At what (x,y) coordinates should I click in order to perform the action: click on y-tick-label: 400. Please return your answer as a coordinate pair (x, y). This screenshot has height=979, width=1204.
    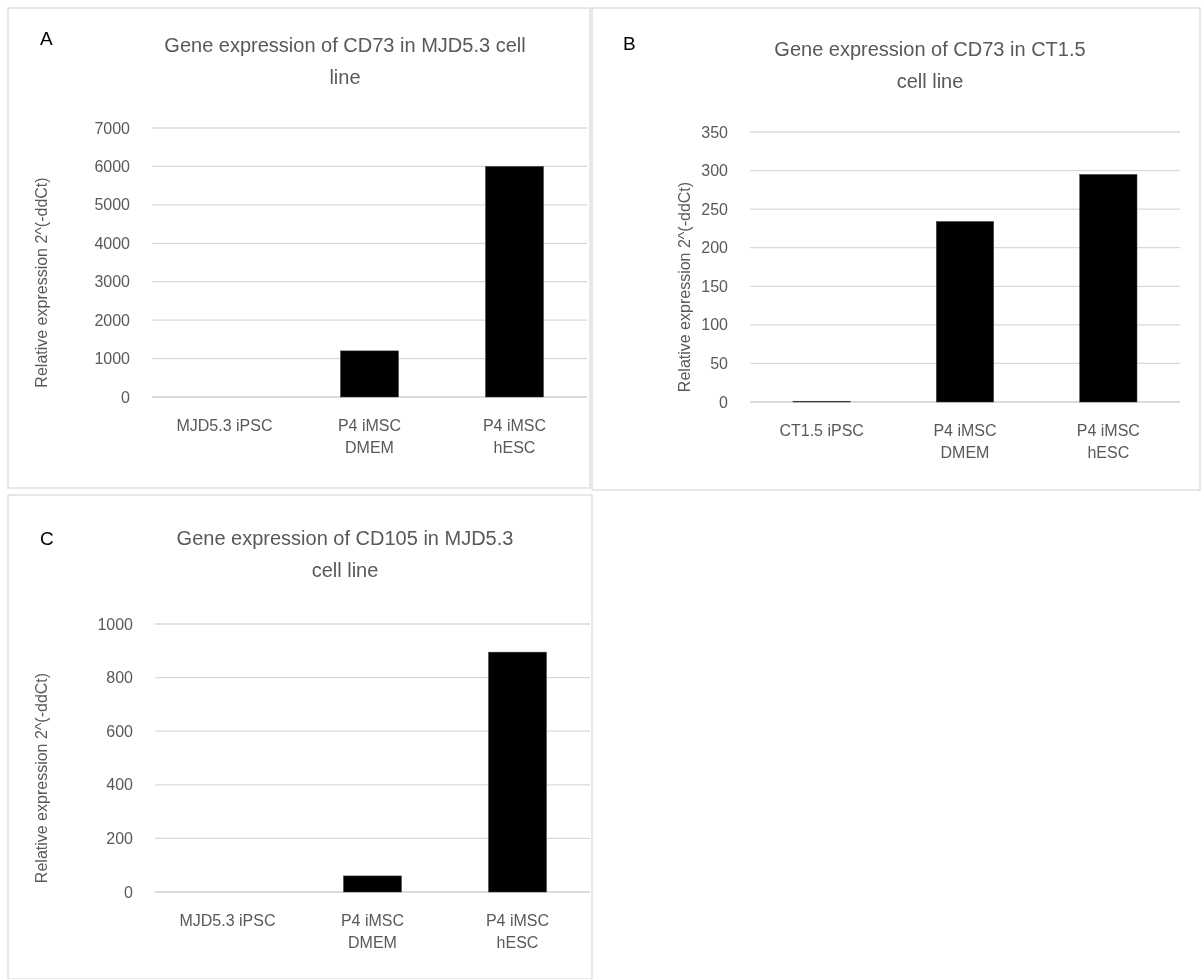
    Looking at the image, I should click on (120, 785).